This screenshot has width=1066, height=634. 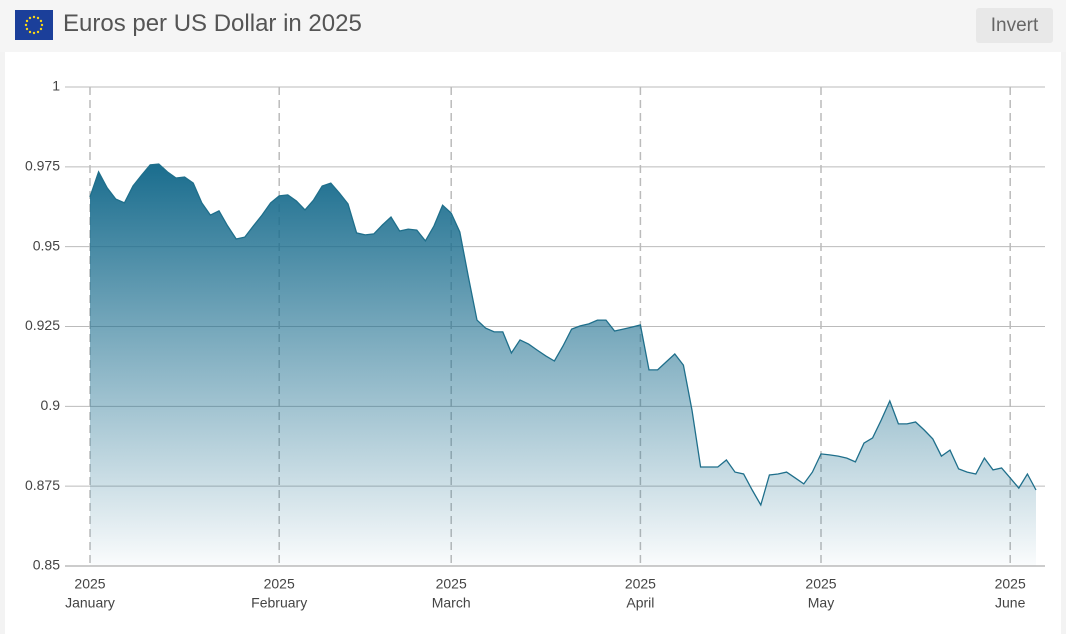 I want to click on chart-title: Euros per US Dollar in 2025, so click(x=212, y=23).